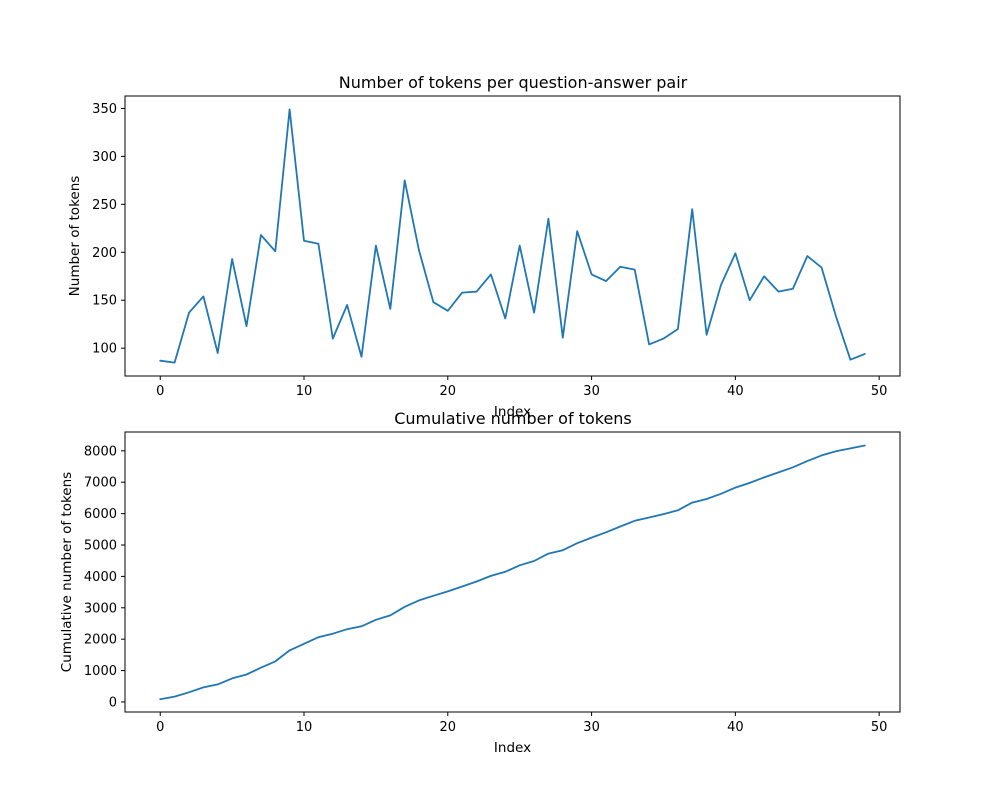  What do you see at coordinates (100, 514) in the screenshot?
I see `y-tick-label: 6000` at bounding box center [100, 514].